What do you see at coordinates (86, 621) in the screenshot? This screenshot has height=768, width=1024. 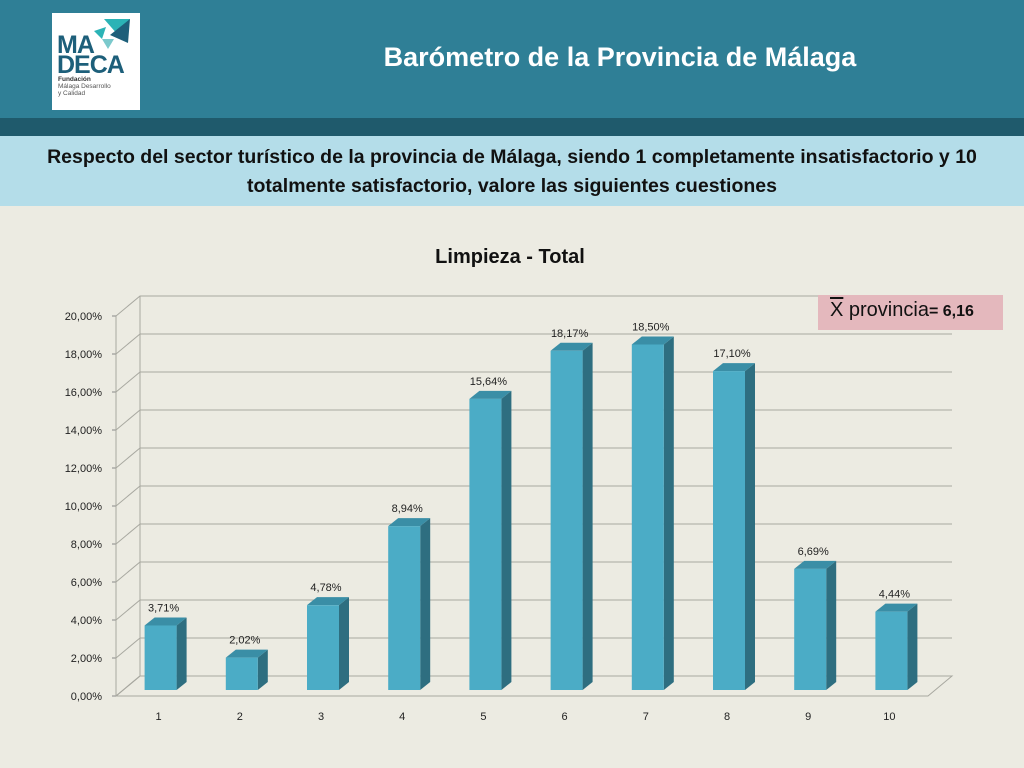 I see `y-tick-label: 4,00%` at bounding box center [86, 621].